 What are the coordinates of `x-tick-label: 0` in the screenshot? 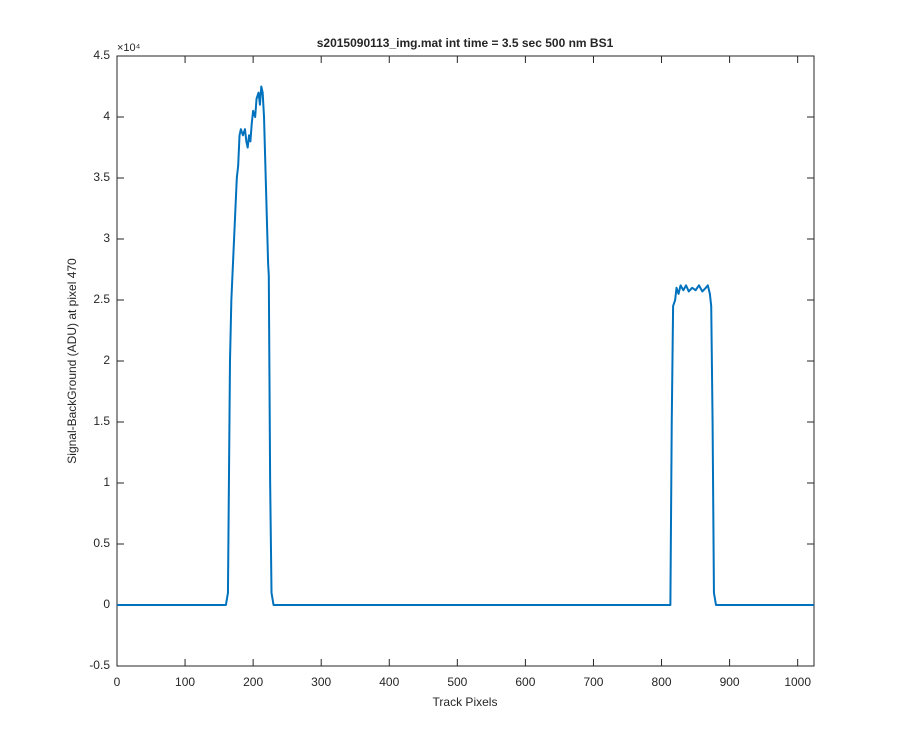 It's located at (117, 682).